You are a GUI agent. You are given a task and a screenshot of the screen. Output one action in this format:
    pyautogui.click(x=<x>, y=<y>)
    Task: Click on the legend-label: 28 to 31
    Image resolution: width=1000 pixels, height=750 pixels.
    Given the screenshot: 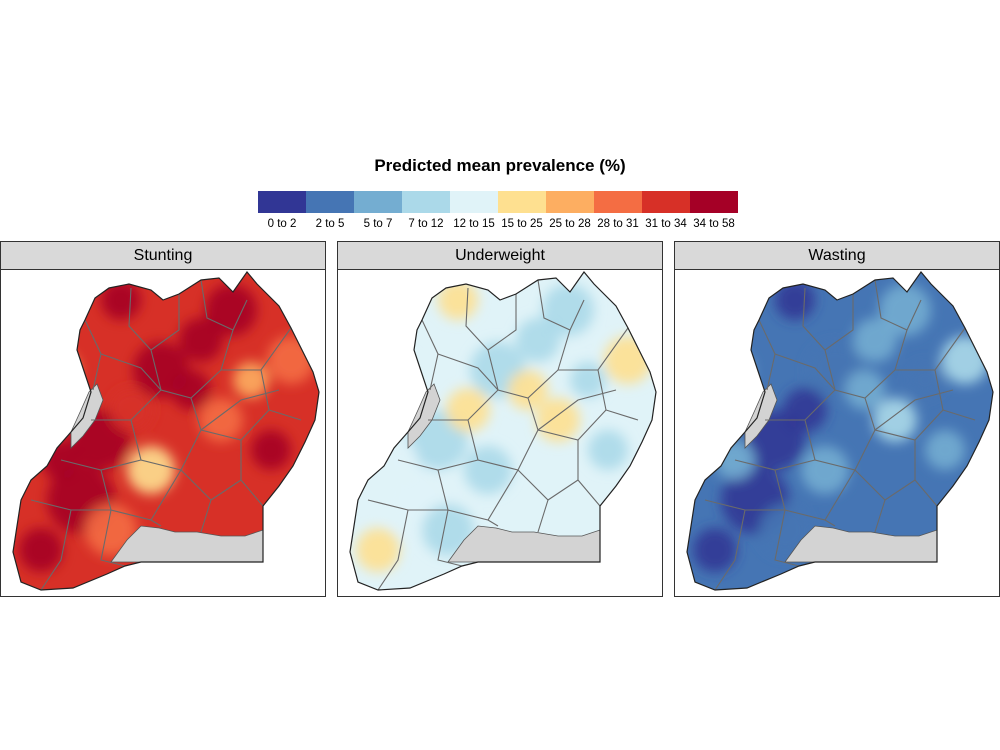 What is the action you would take?
    pyautogui.click(x=618, y=224)
    